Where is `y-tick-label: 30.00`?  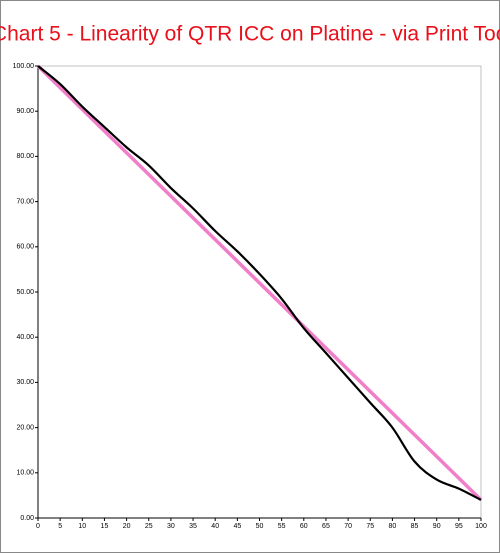
y-tick-label: 30.00 is located at coordinates (25, 382).